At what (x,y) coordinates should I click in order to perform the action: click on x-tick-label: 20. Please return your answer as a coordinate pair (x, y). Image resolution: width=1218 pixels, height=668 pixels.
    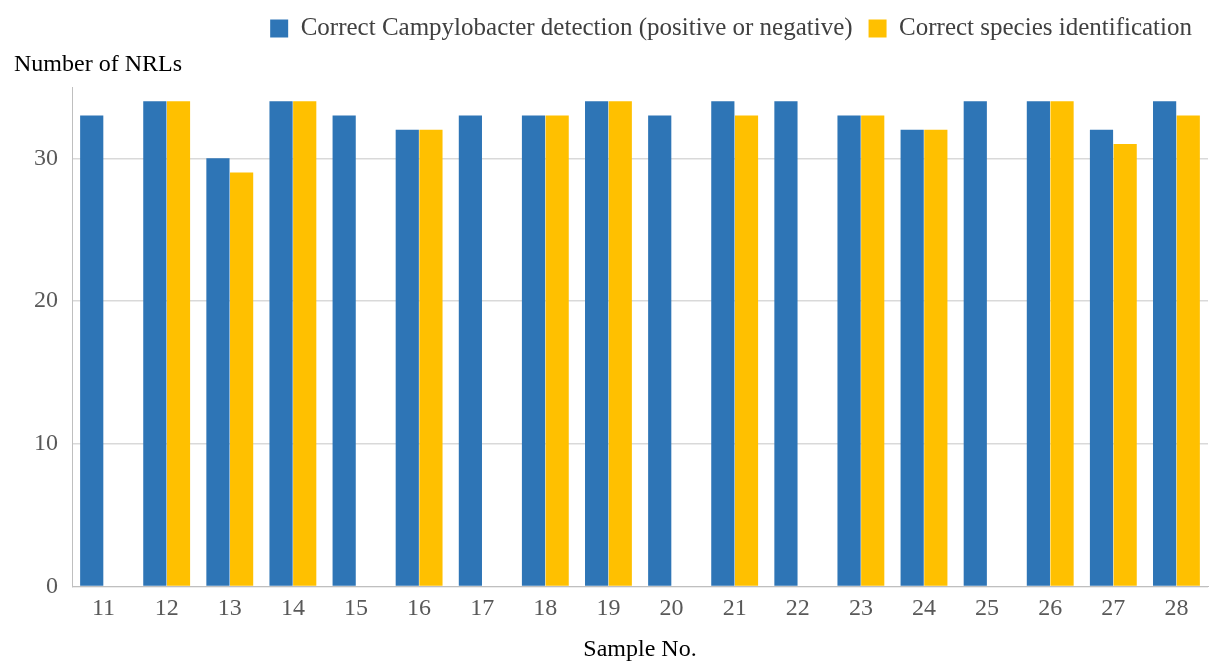
    Looking at the image, I should click on (671, 607).